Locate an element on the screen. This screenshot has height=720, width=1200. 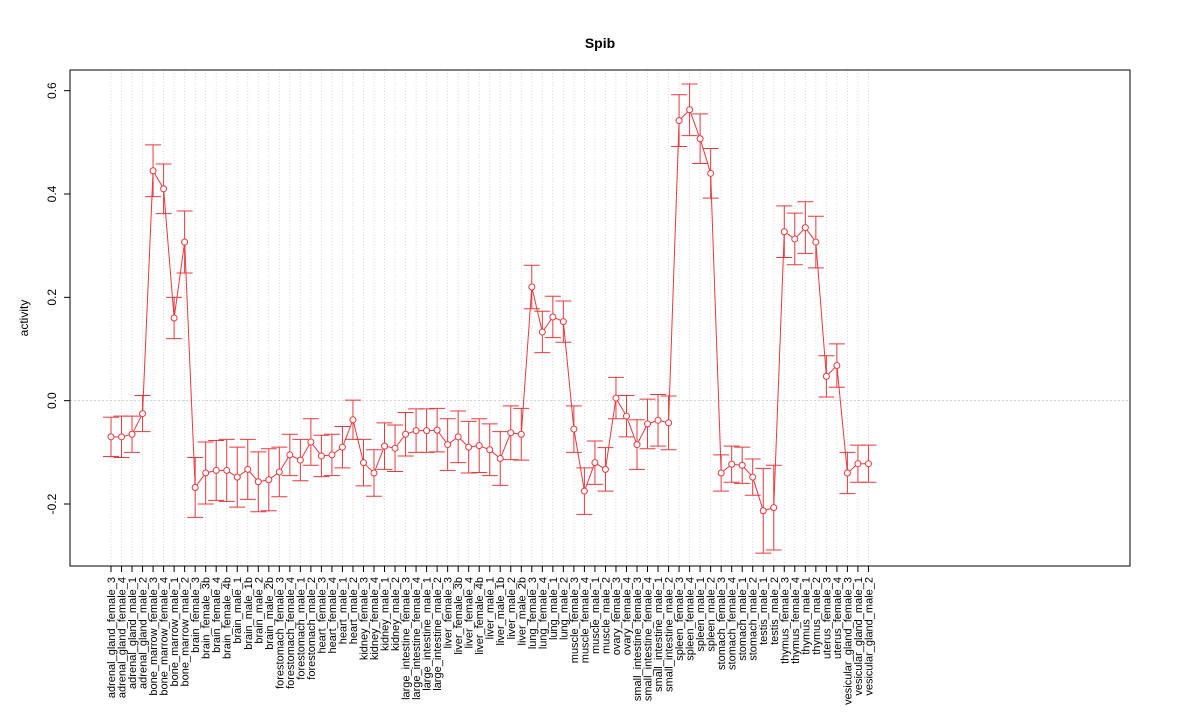
x-tick-label: uterus_female_3 is located at coordinates (827, 618).